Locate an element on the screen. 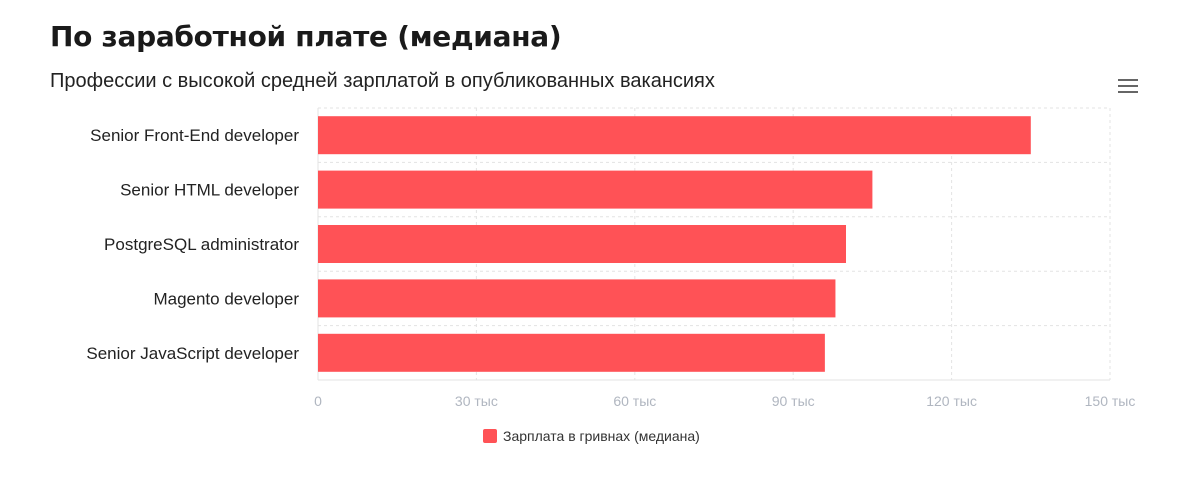  x-tick-label: 60 тыс is located at coordinates (634, 401).